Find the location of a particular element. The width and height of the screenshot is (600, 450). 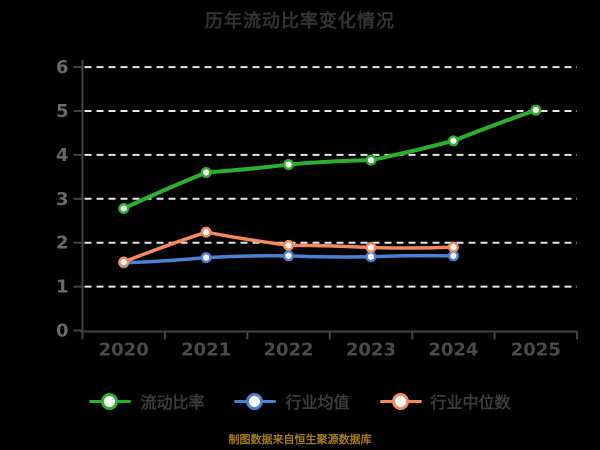

x-tick-label: 2021 is located at coordinates (206, 350).